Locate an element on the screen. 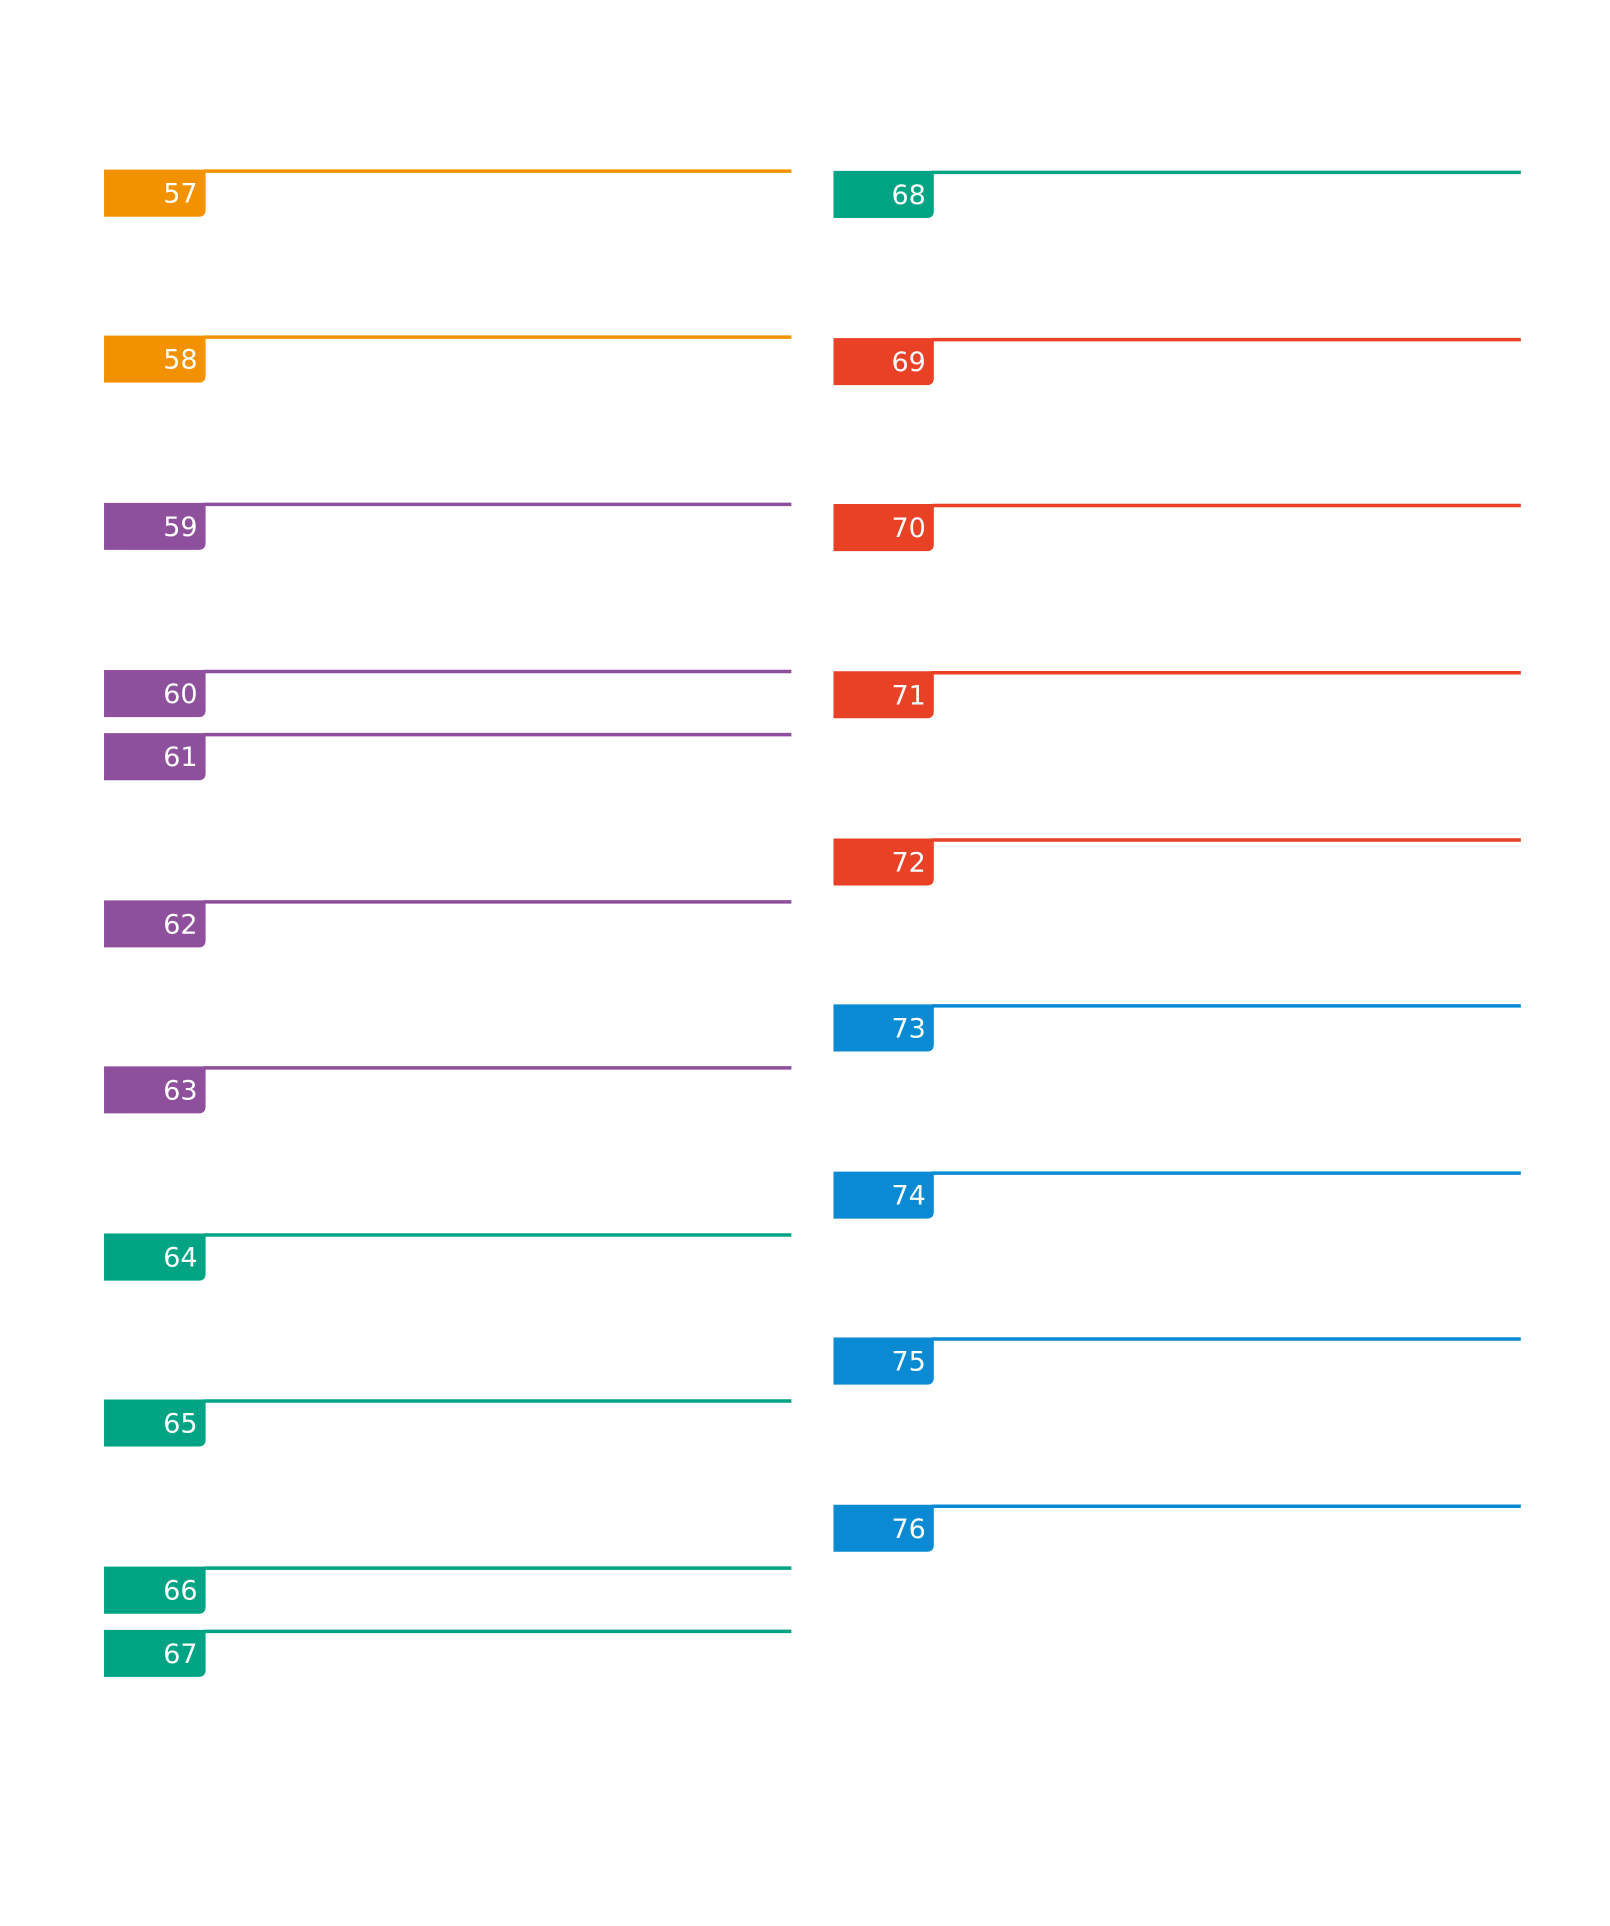 This screenshot has height=1926, width=1610. section-number: 58 is located at coordinates (180, 360).